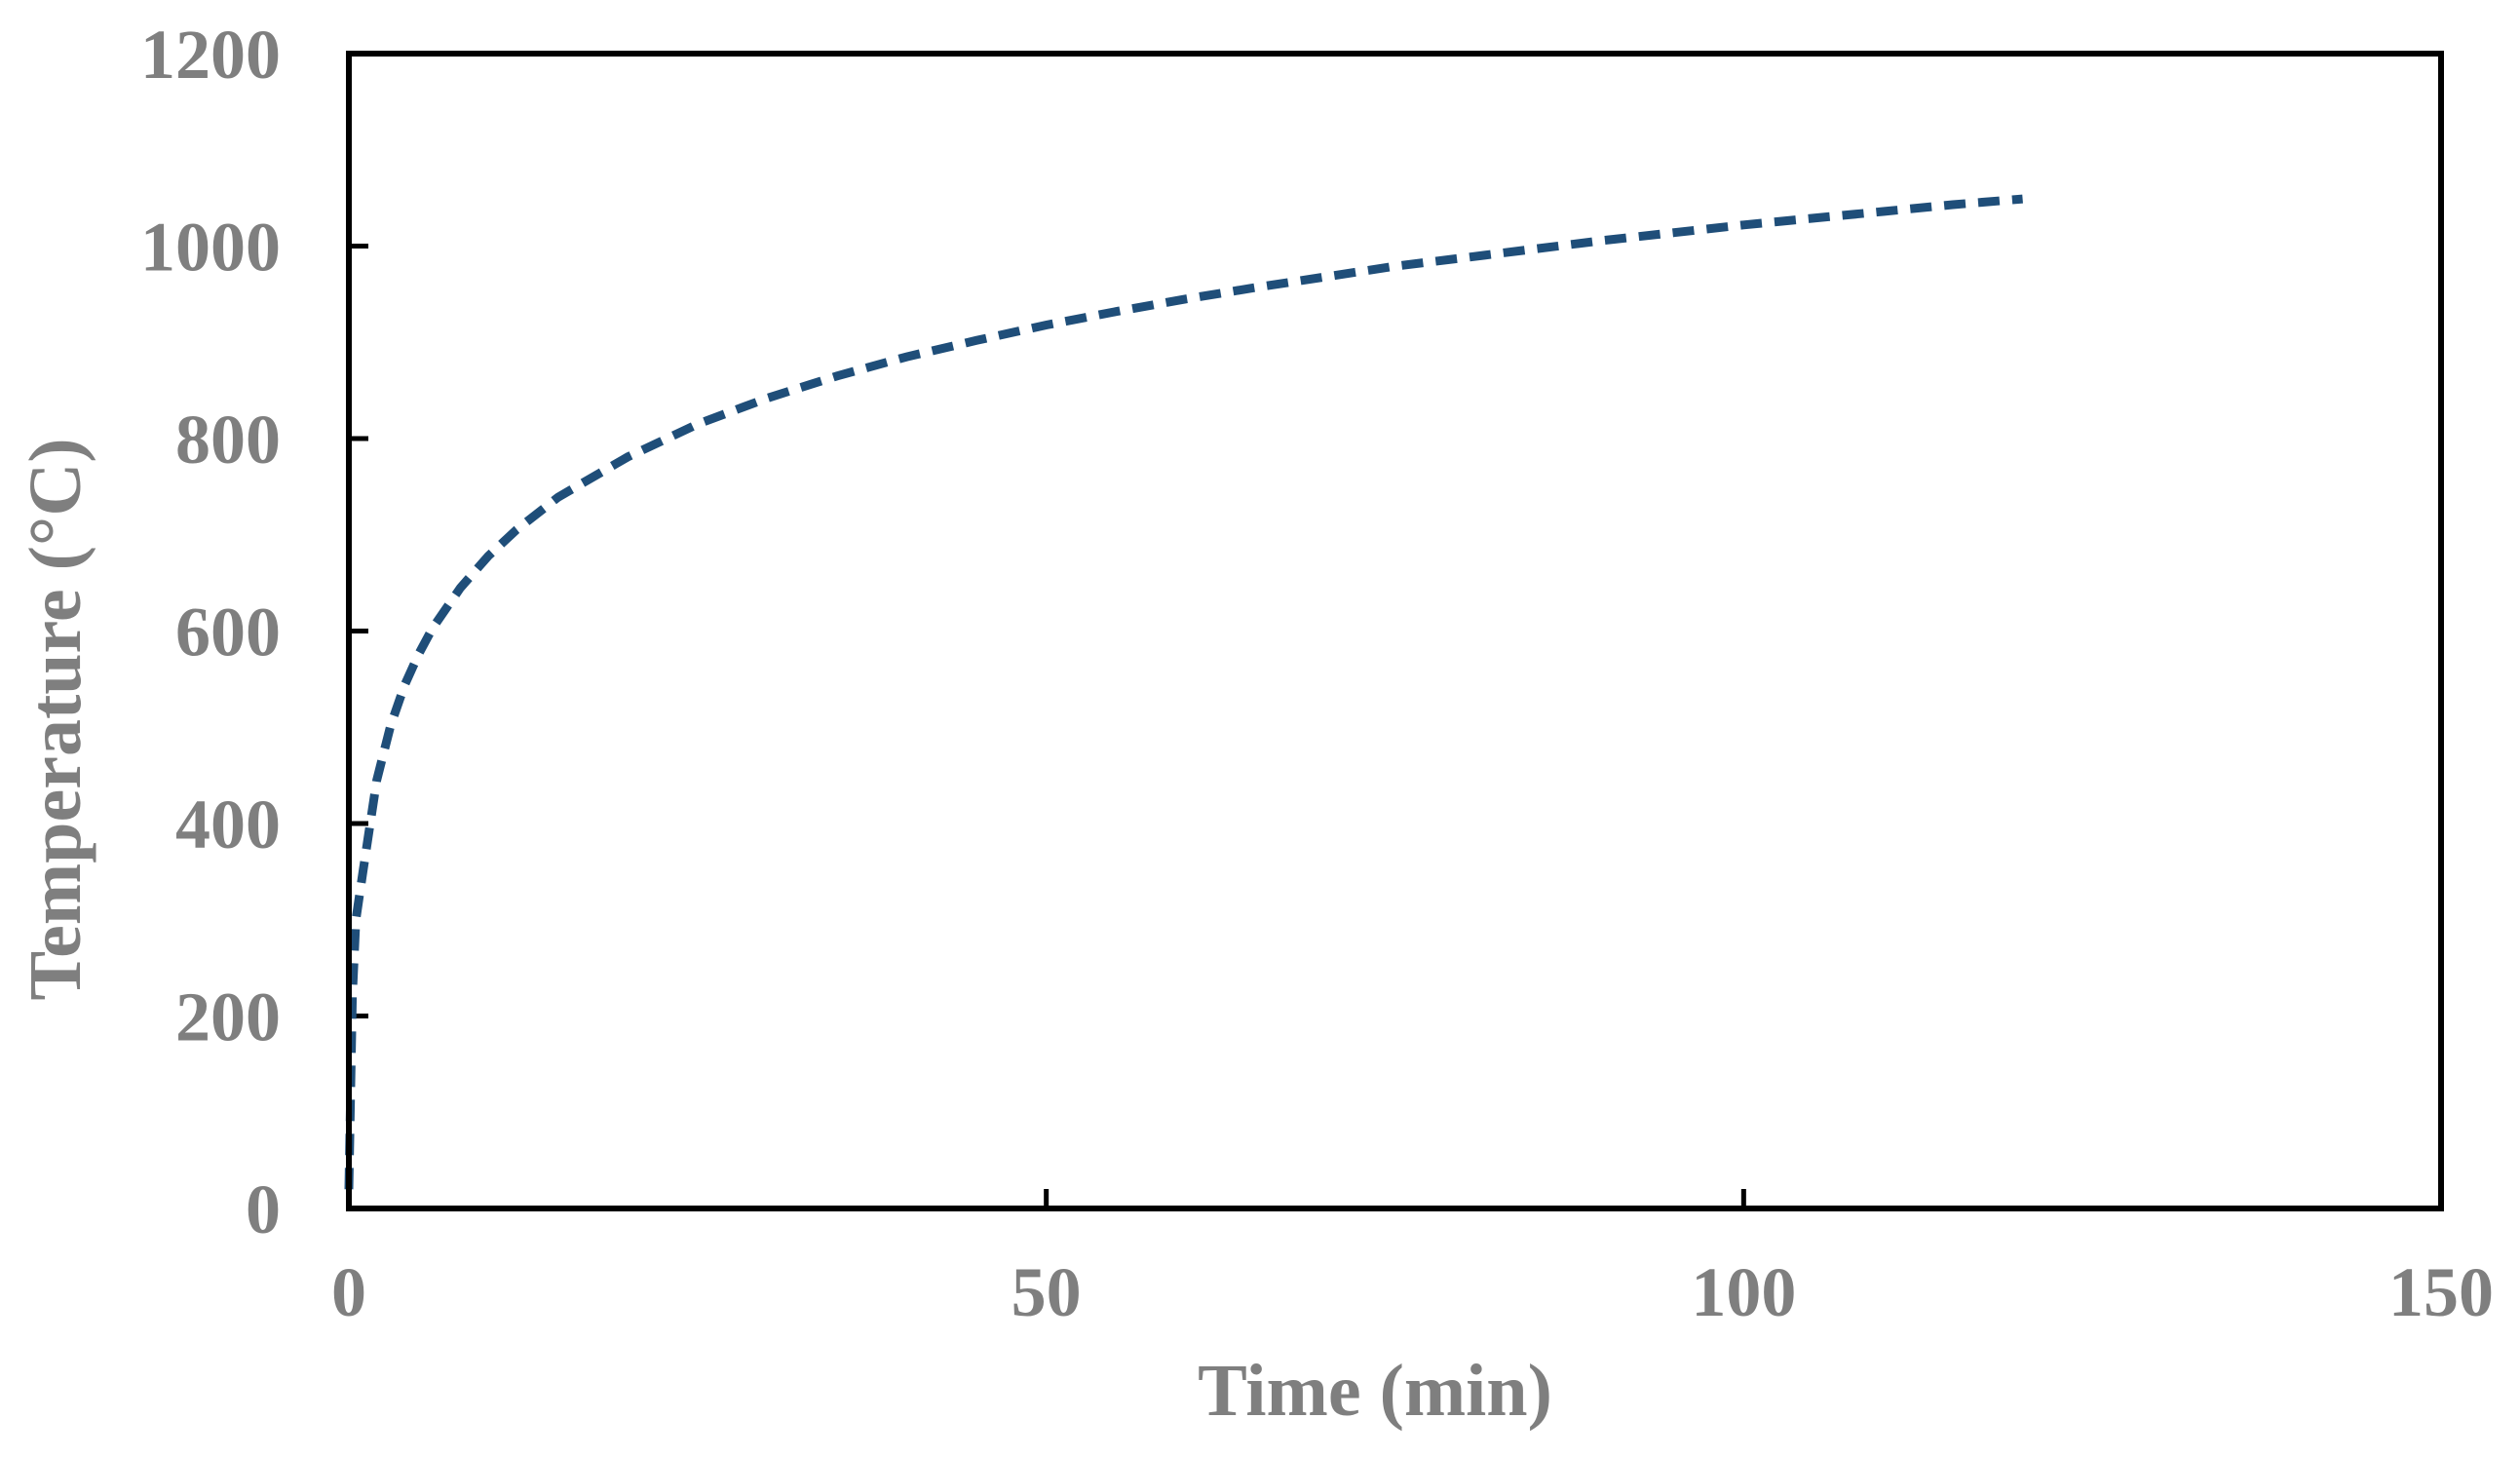  Describe the element at coordinates (348, 1292) in the screenshot. I see `x-tick-label: 0` at that location.